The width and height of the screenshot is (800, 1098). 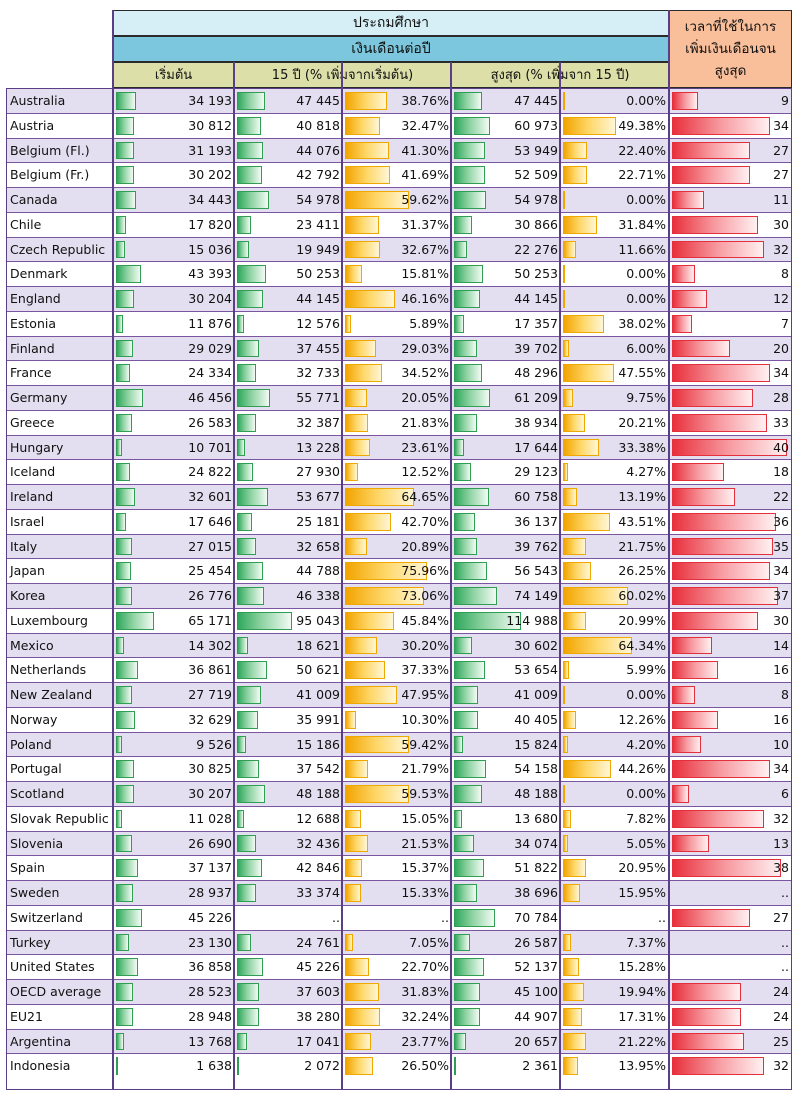 I want to click on table-row: Indonesia 1 638 2 072 26.50% 2 361 13.95% 32, so click(x=399, y=1065).